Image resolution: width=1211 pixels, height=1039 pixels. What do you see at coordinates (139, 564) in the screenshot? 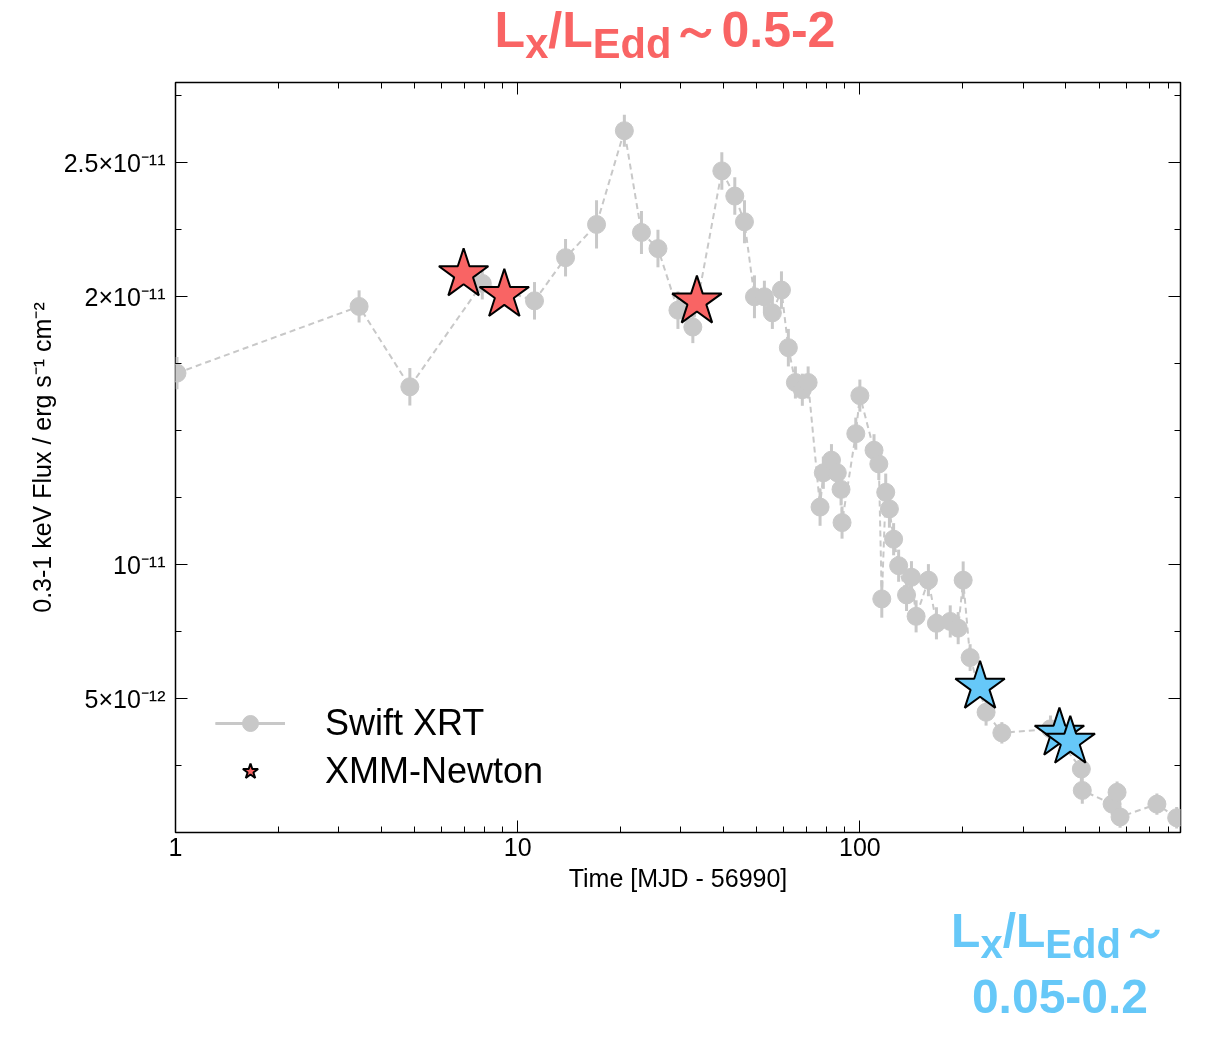
I see `y-tick-label: 10⁻¹¹` at bounding box center [139, 564].